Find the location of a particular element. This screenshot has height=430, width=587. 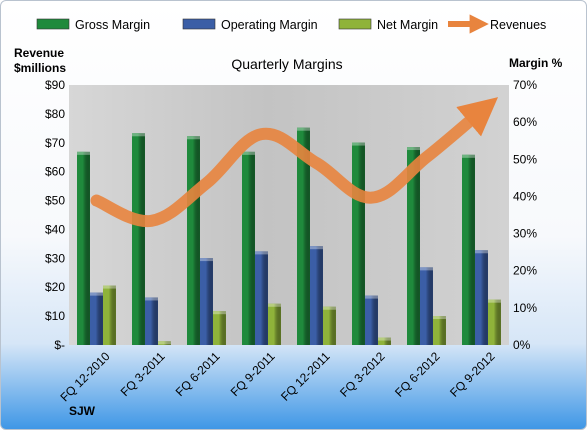

x-tick-label: FQ 6-2012 is located at coordinates (417, 374).